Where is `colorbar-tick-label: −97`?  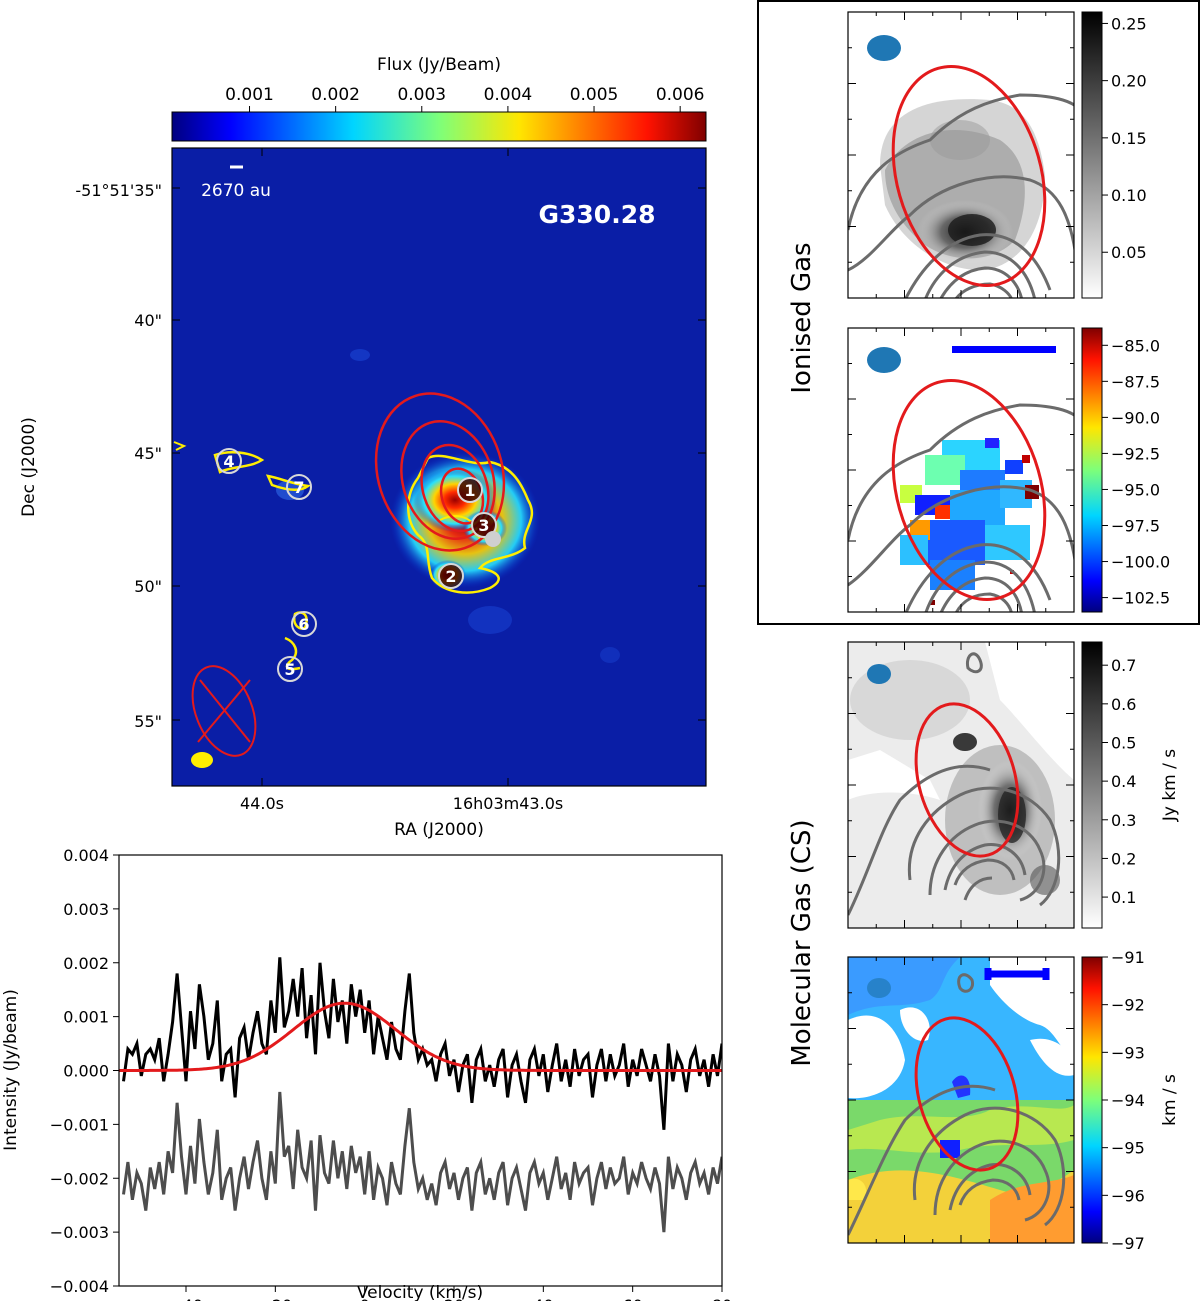
colorbar-tick-label: −97 is located at coordinates (1128, 1243).